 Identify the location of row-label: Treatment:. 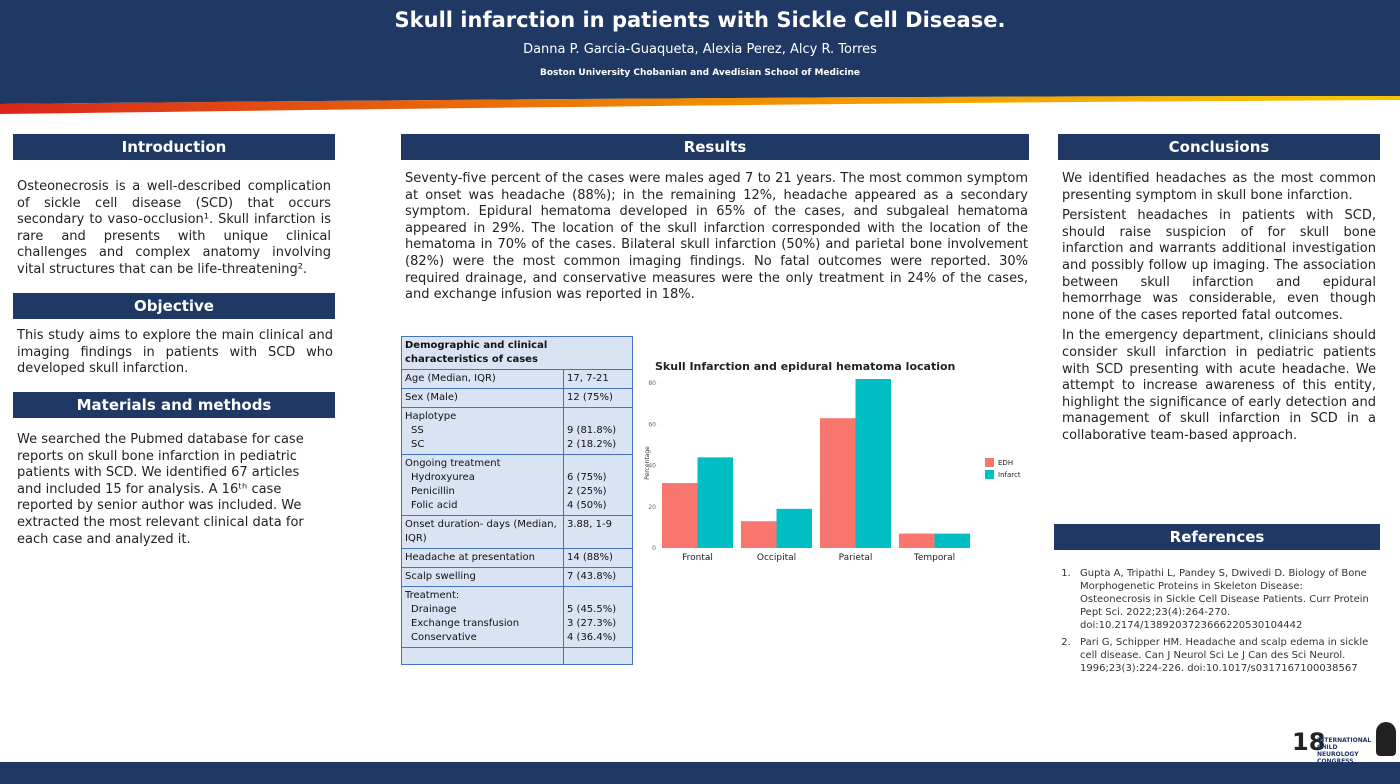
(432, 595).